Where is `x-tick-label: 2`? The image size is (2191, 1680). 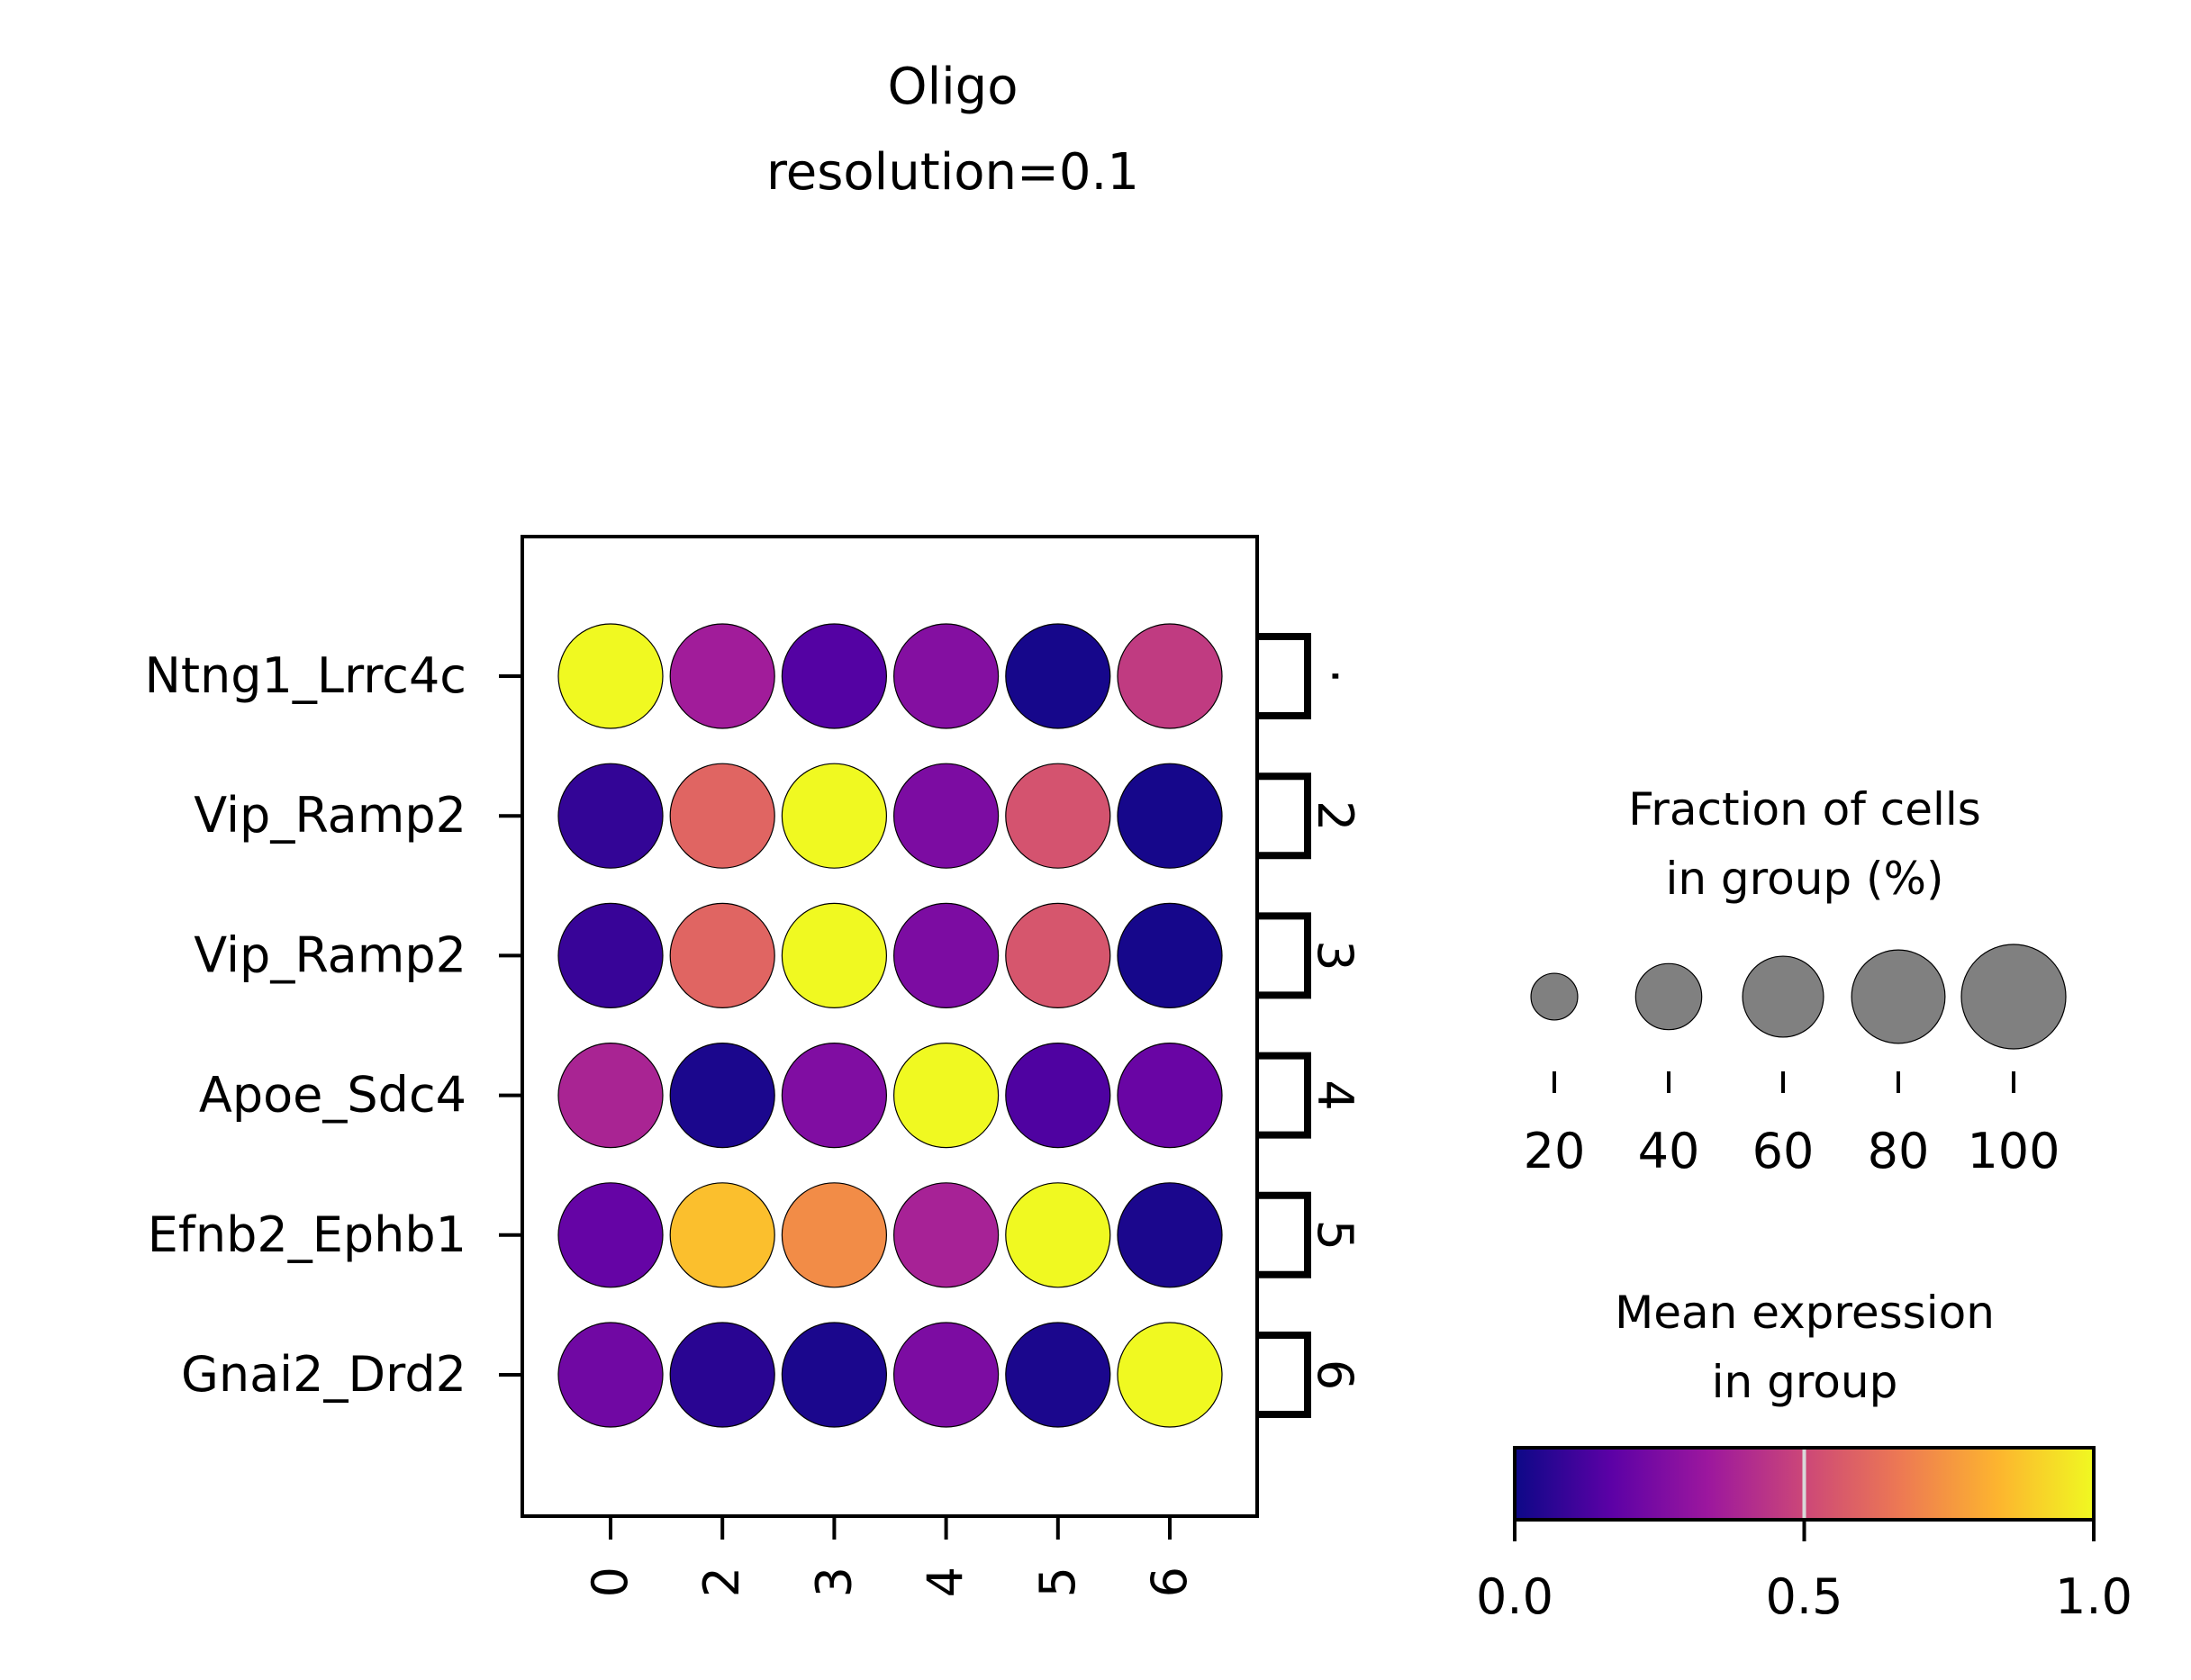
x-tick-label: 2 is located at coordinates (721, 1582).